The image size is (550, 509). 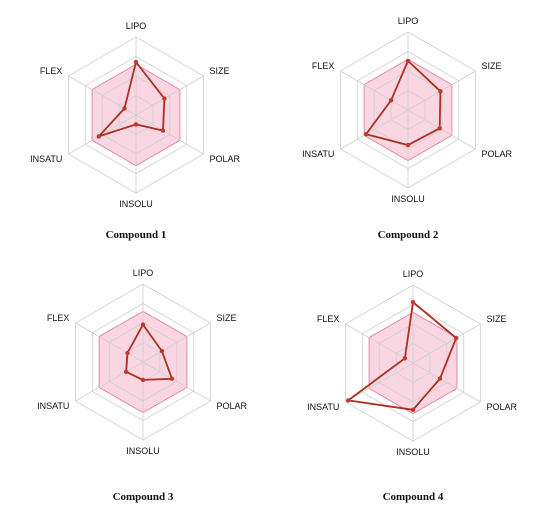 What do you see at coordinates (413, 497) in the screenshot?
I see `chart-caption: Compound 4` at bounding box center [413, 497].